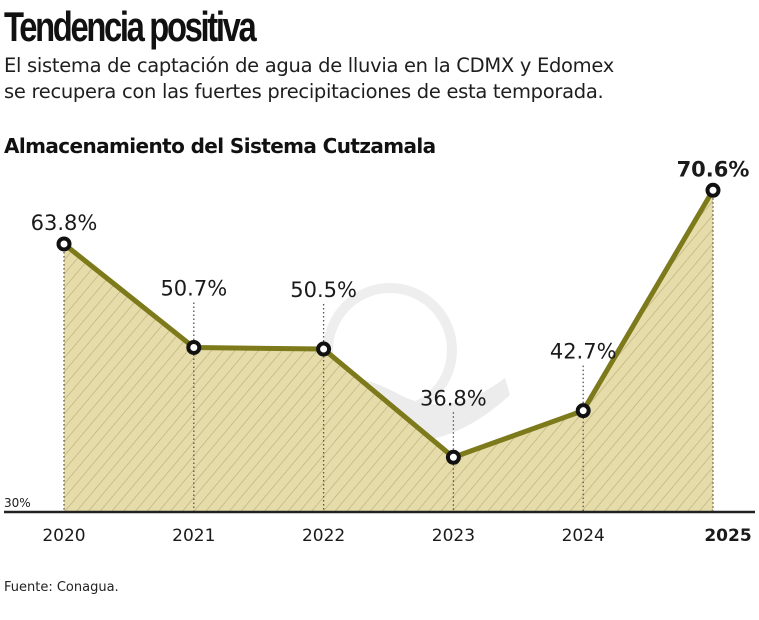 Image resolution: width=759 pixels, height=620 pixels. Describe the element at coordinates (453, 398) in the screenshot. I see `value-label-2023: 36.8%` at that location.